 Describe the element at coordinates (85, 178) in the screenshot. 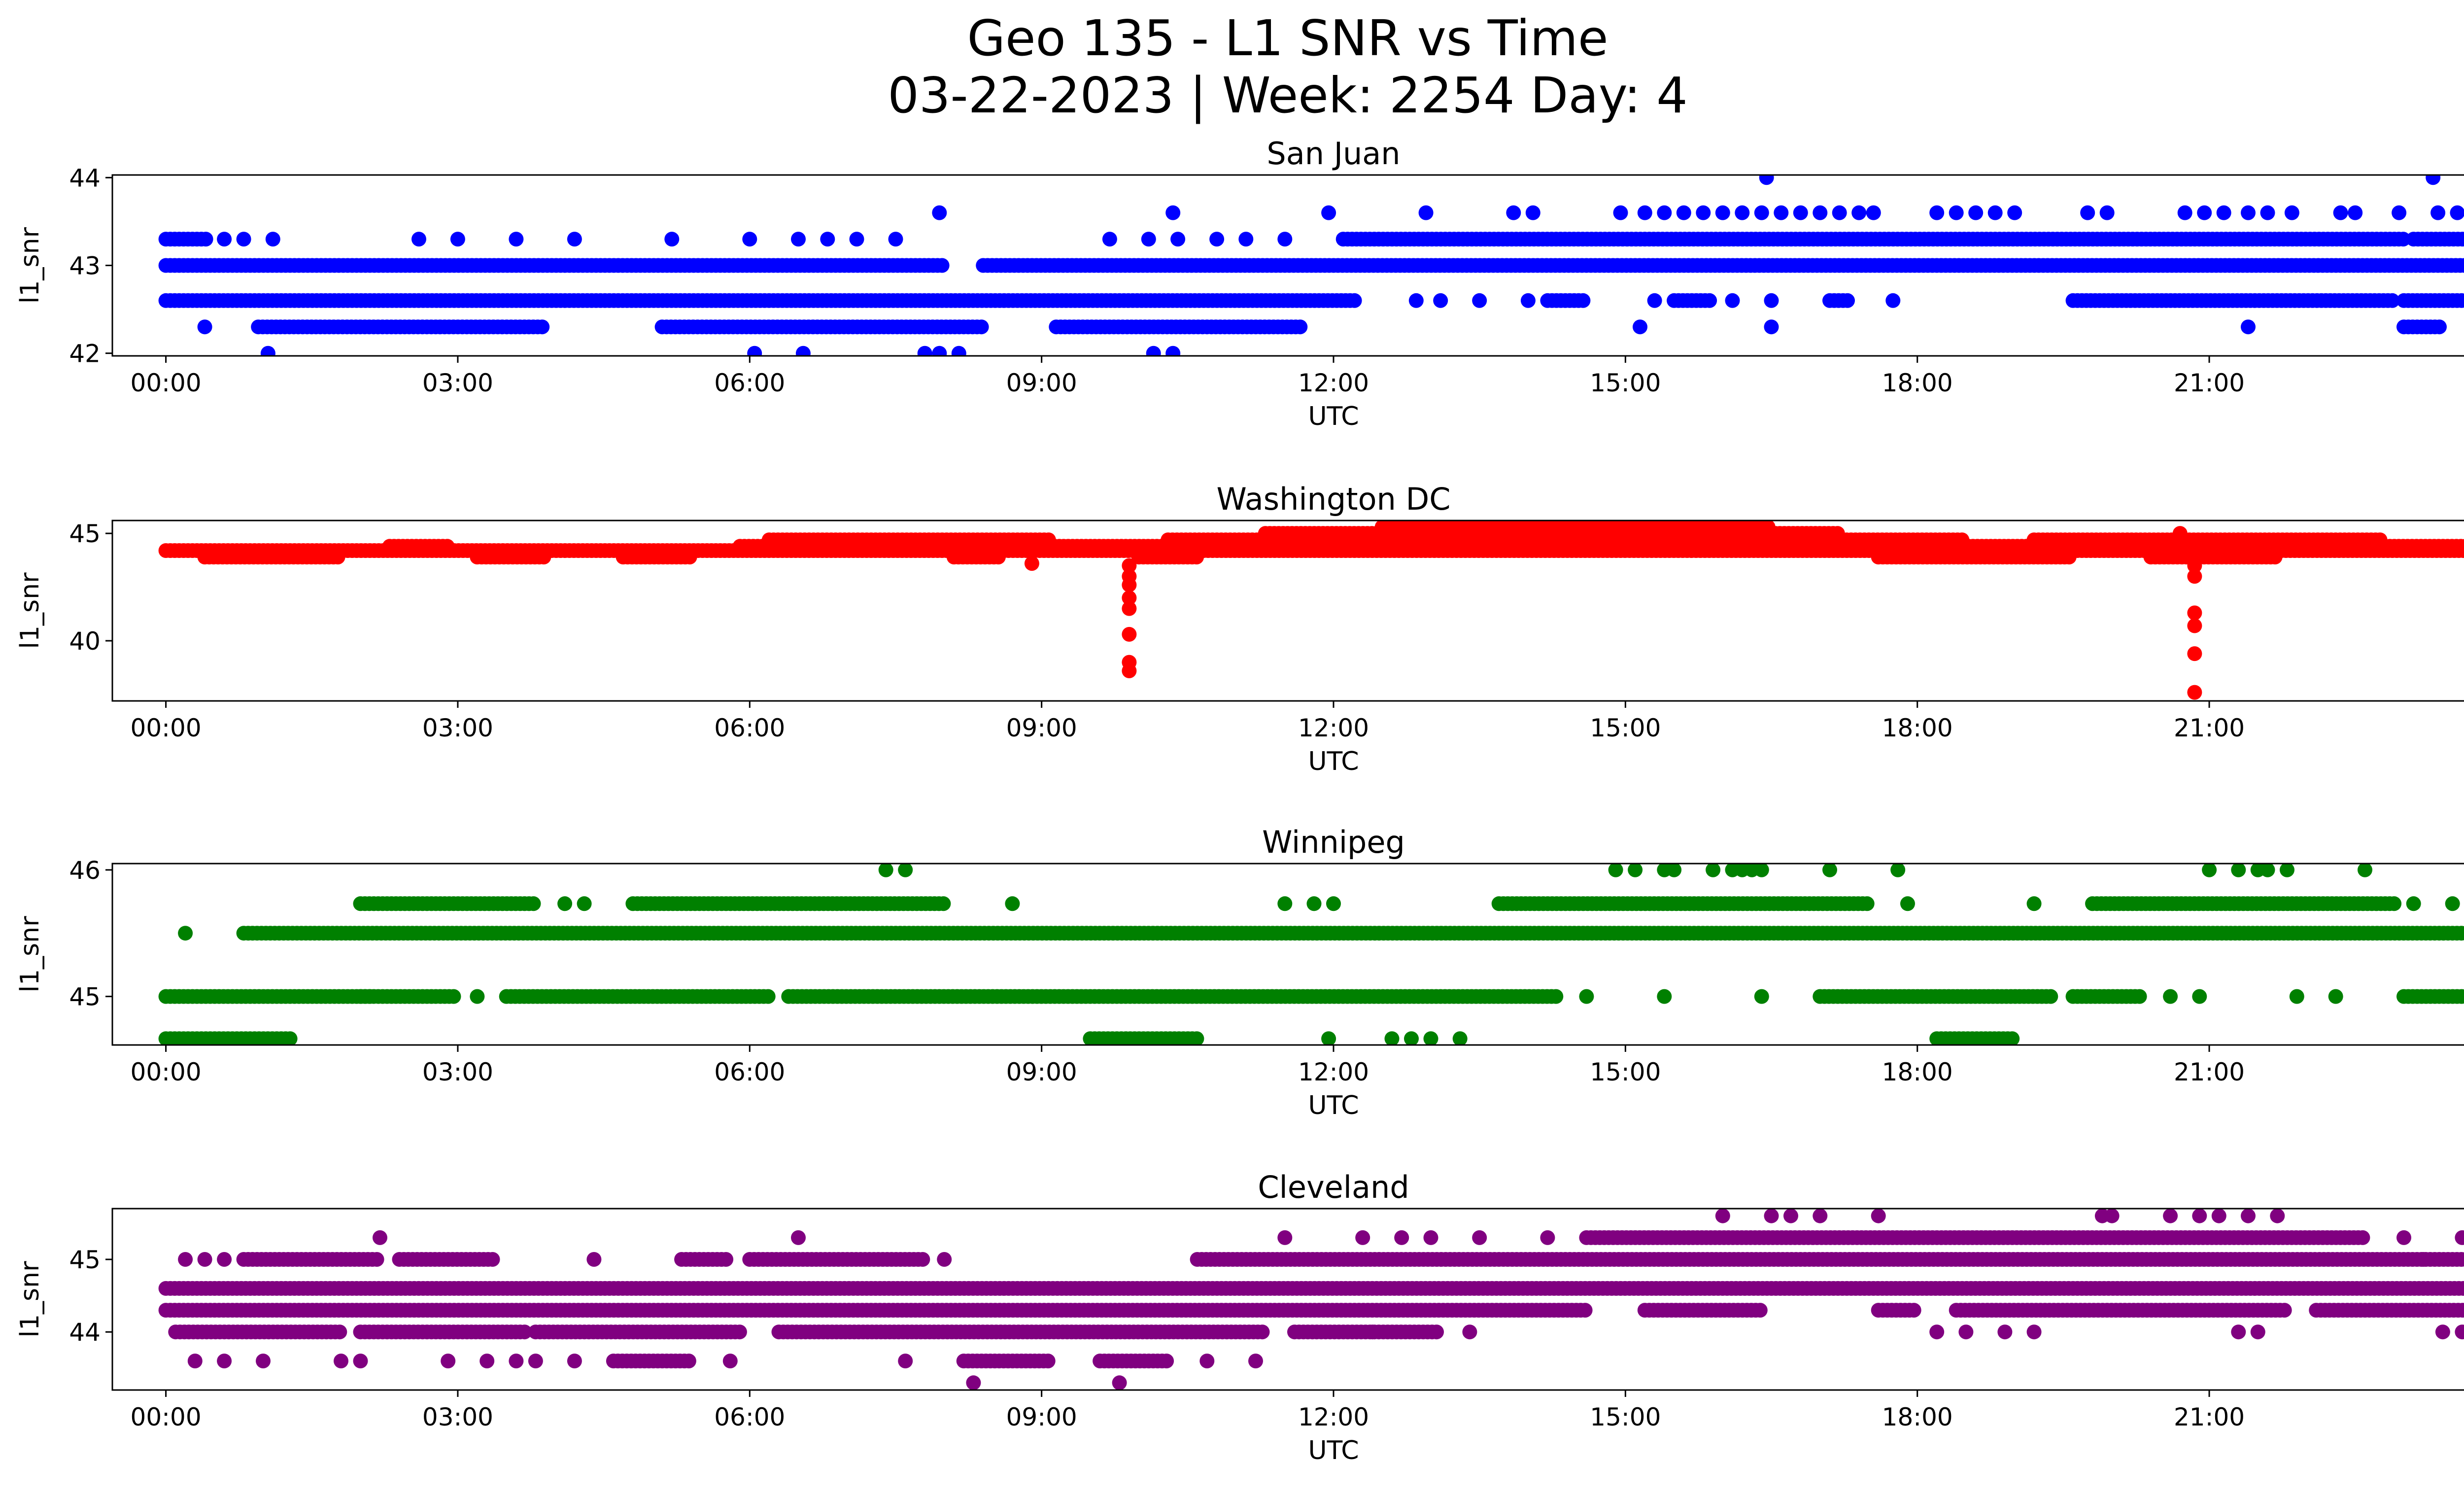

I see `y-tick-label: 44` at that location.